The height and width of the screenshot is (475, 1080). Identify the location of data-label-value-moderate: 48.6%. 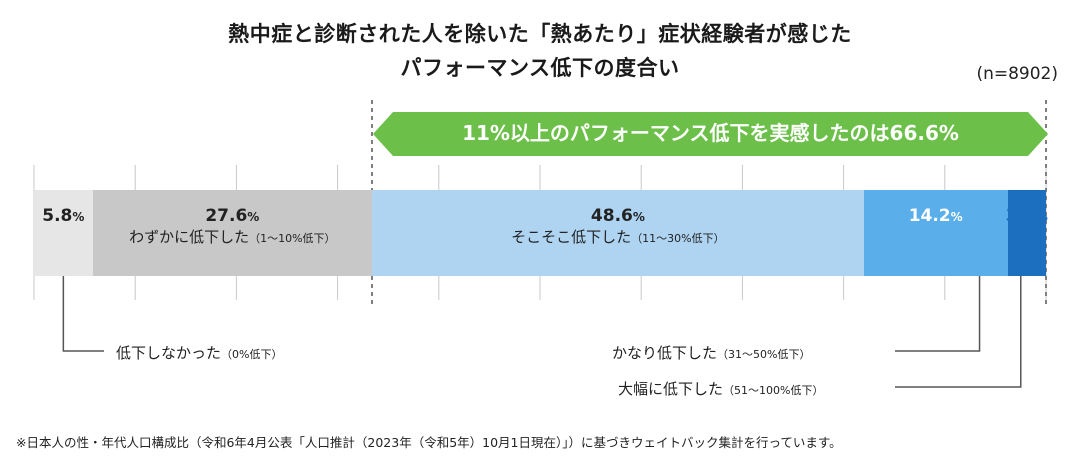
(618, 216).